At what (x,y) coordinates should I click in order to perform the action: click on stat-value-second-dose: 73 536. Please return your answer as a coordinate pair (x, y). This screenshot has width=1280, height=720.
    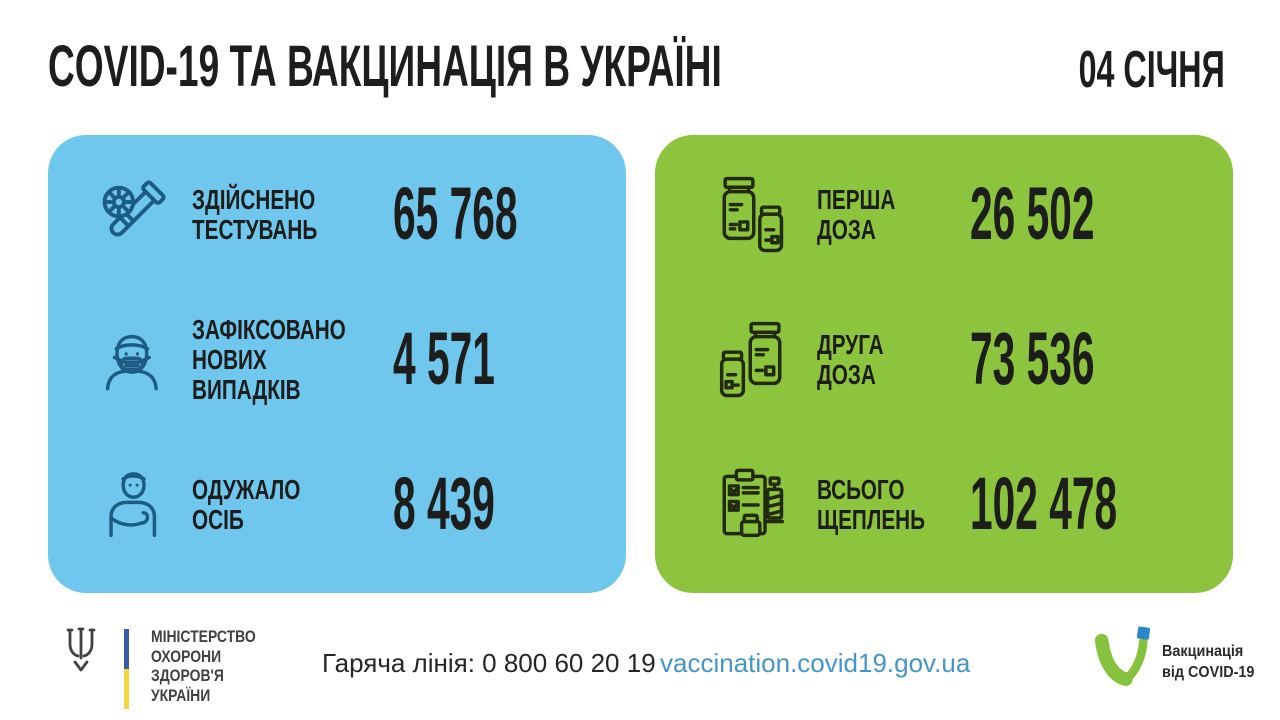
    Looking at the image, I should click on (1032, 358).